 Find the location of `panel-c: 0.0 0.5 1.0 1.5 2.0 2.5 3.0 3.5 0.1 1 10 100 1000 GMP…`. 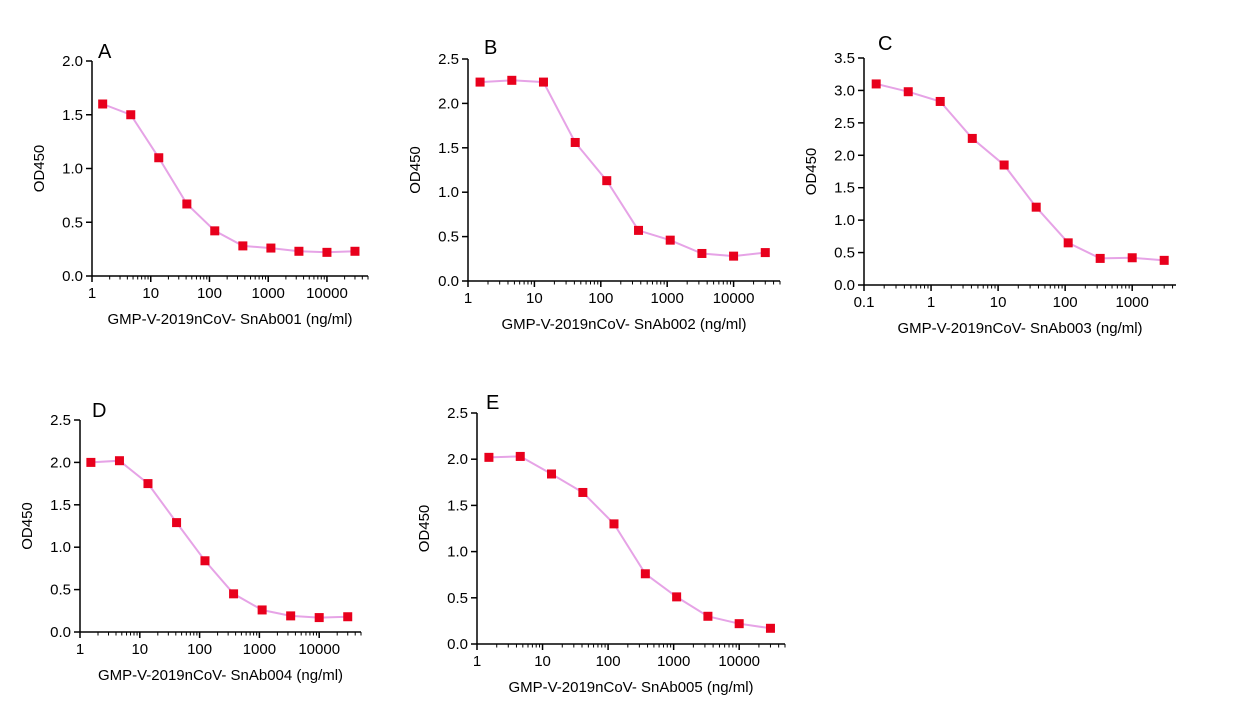

panel-c: 0.0 0.5 1.0 1.5 2.0 2.5 3.0 3.5 0.1 1 10 100 1000 GMP… is located at coordinates (989, 185).